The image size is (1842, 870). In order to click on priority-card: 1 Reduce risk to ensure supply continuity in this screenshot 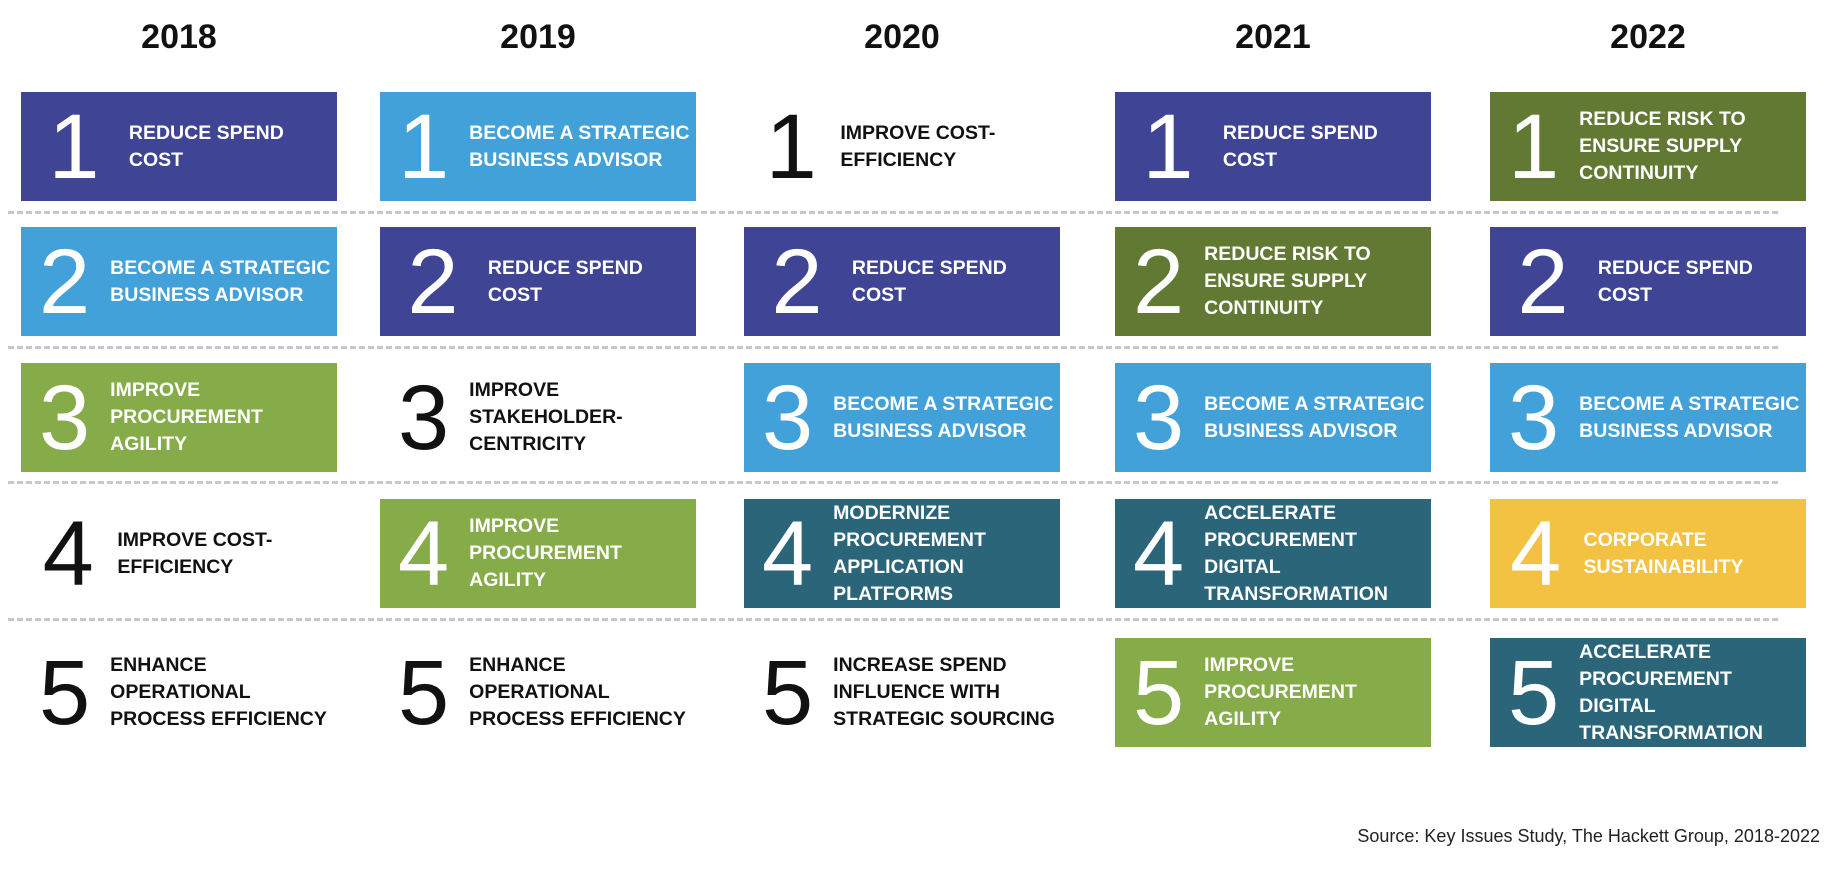, I will do `click(1648, 146)`.